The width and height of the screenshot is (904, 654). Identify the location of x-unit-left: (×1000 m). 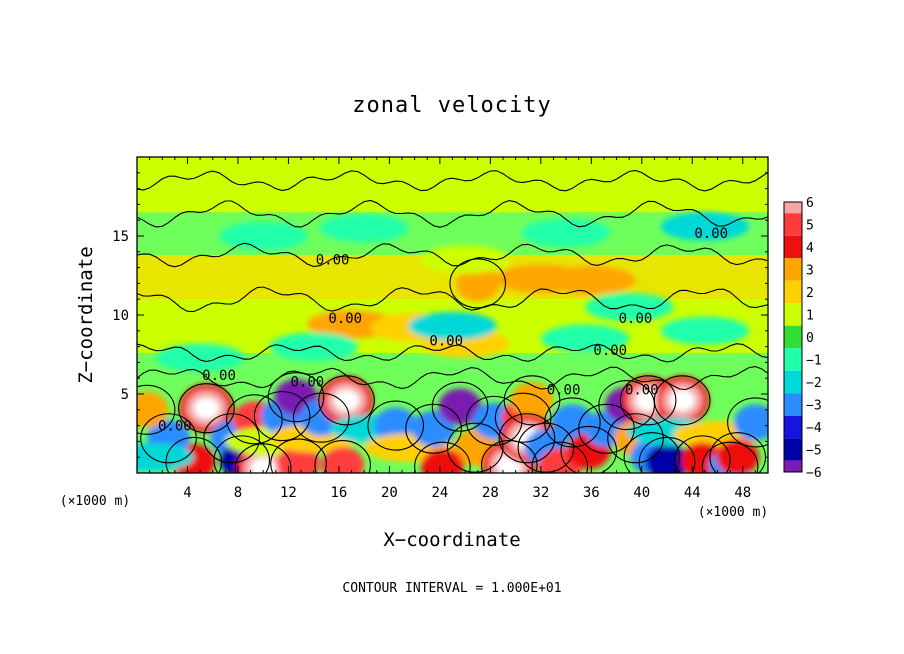
(95, 501).